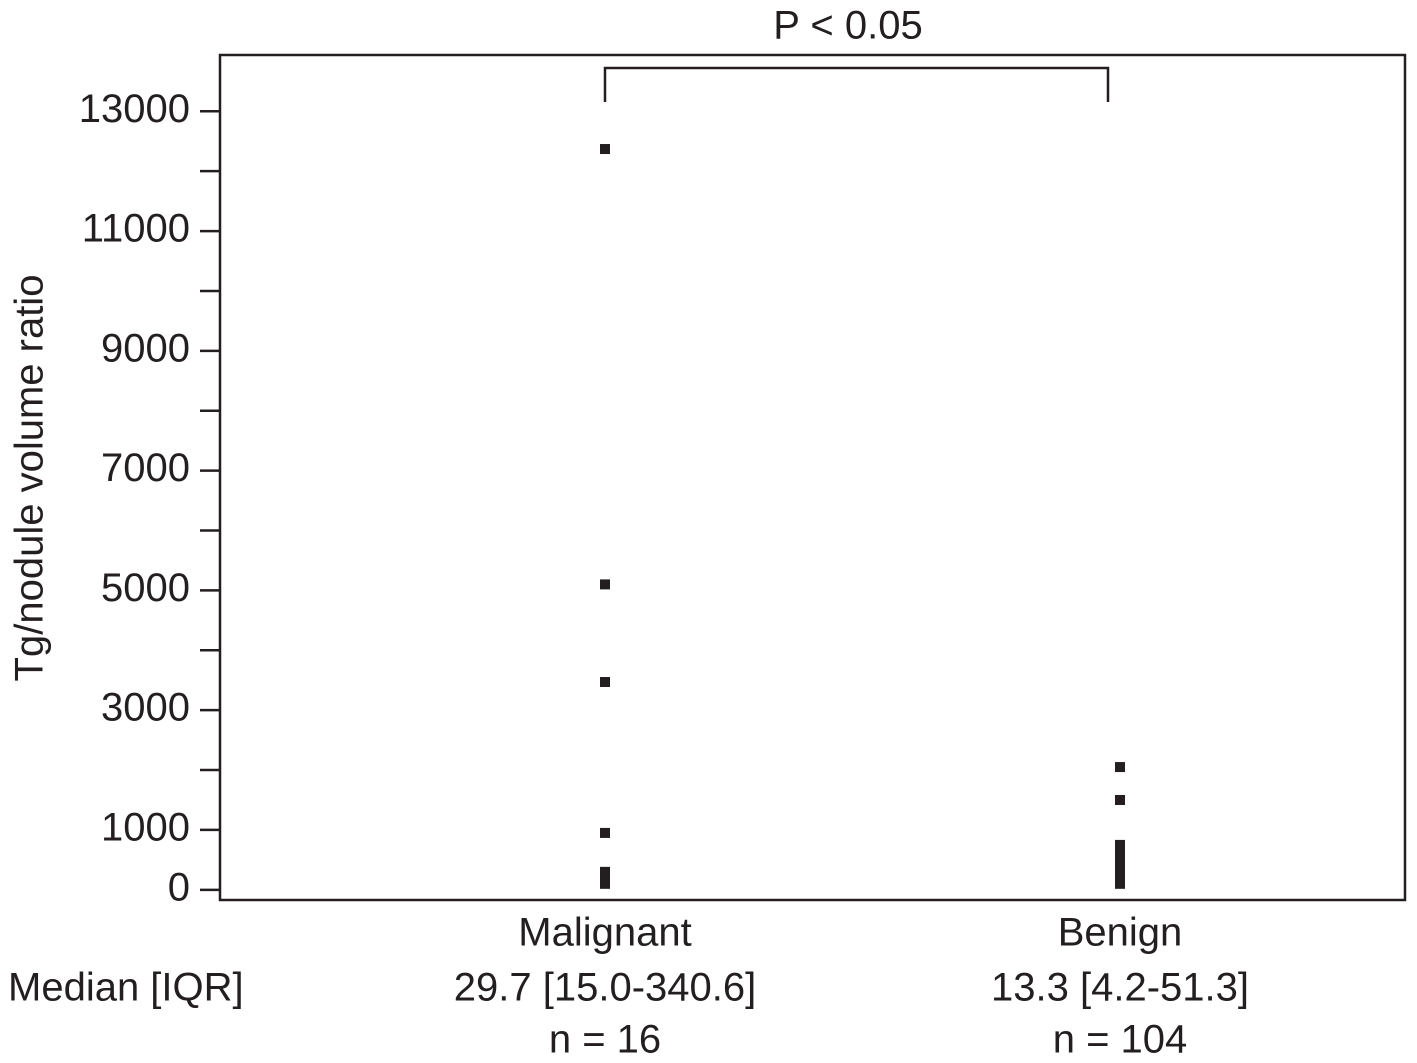  I want to click on y-axis-label: Tg/nodule volume ratio, so click(30, 478).